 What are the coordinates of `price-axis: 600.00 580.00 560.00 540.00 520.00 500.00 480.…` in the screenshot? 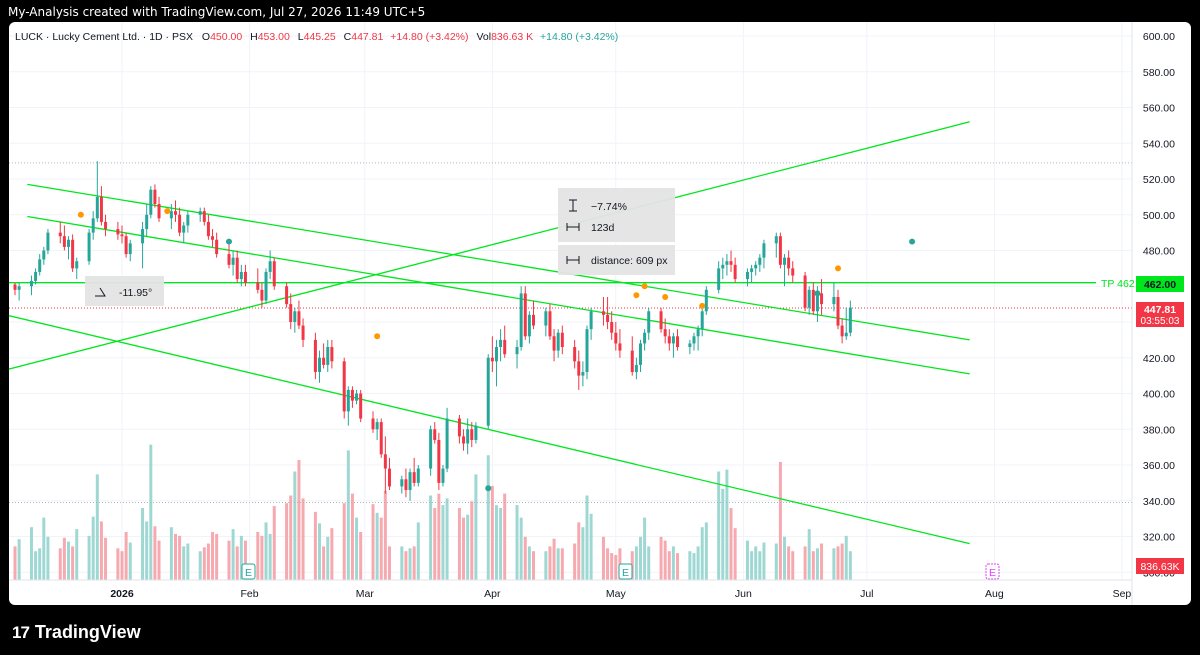 It's located at (1153, 313).